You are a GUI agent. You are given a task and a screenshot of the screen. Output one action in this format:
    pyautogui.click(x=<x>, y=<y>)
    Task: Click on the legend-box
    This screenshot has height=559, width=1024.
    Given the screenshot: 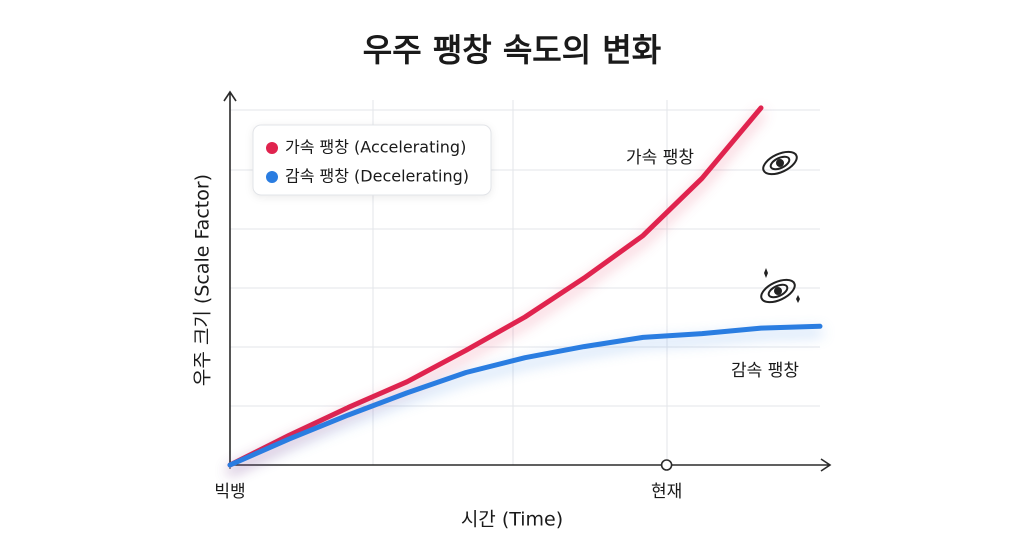 What is the action you would take?
    pyautogui.click(x=372, y=160)
    